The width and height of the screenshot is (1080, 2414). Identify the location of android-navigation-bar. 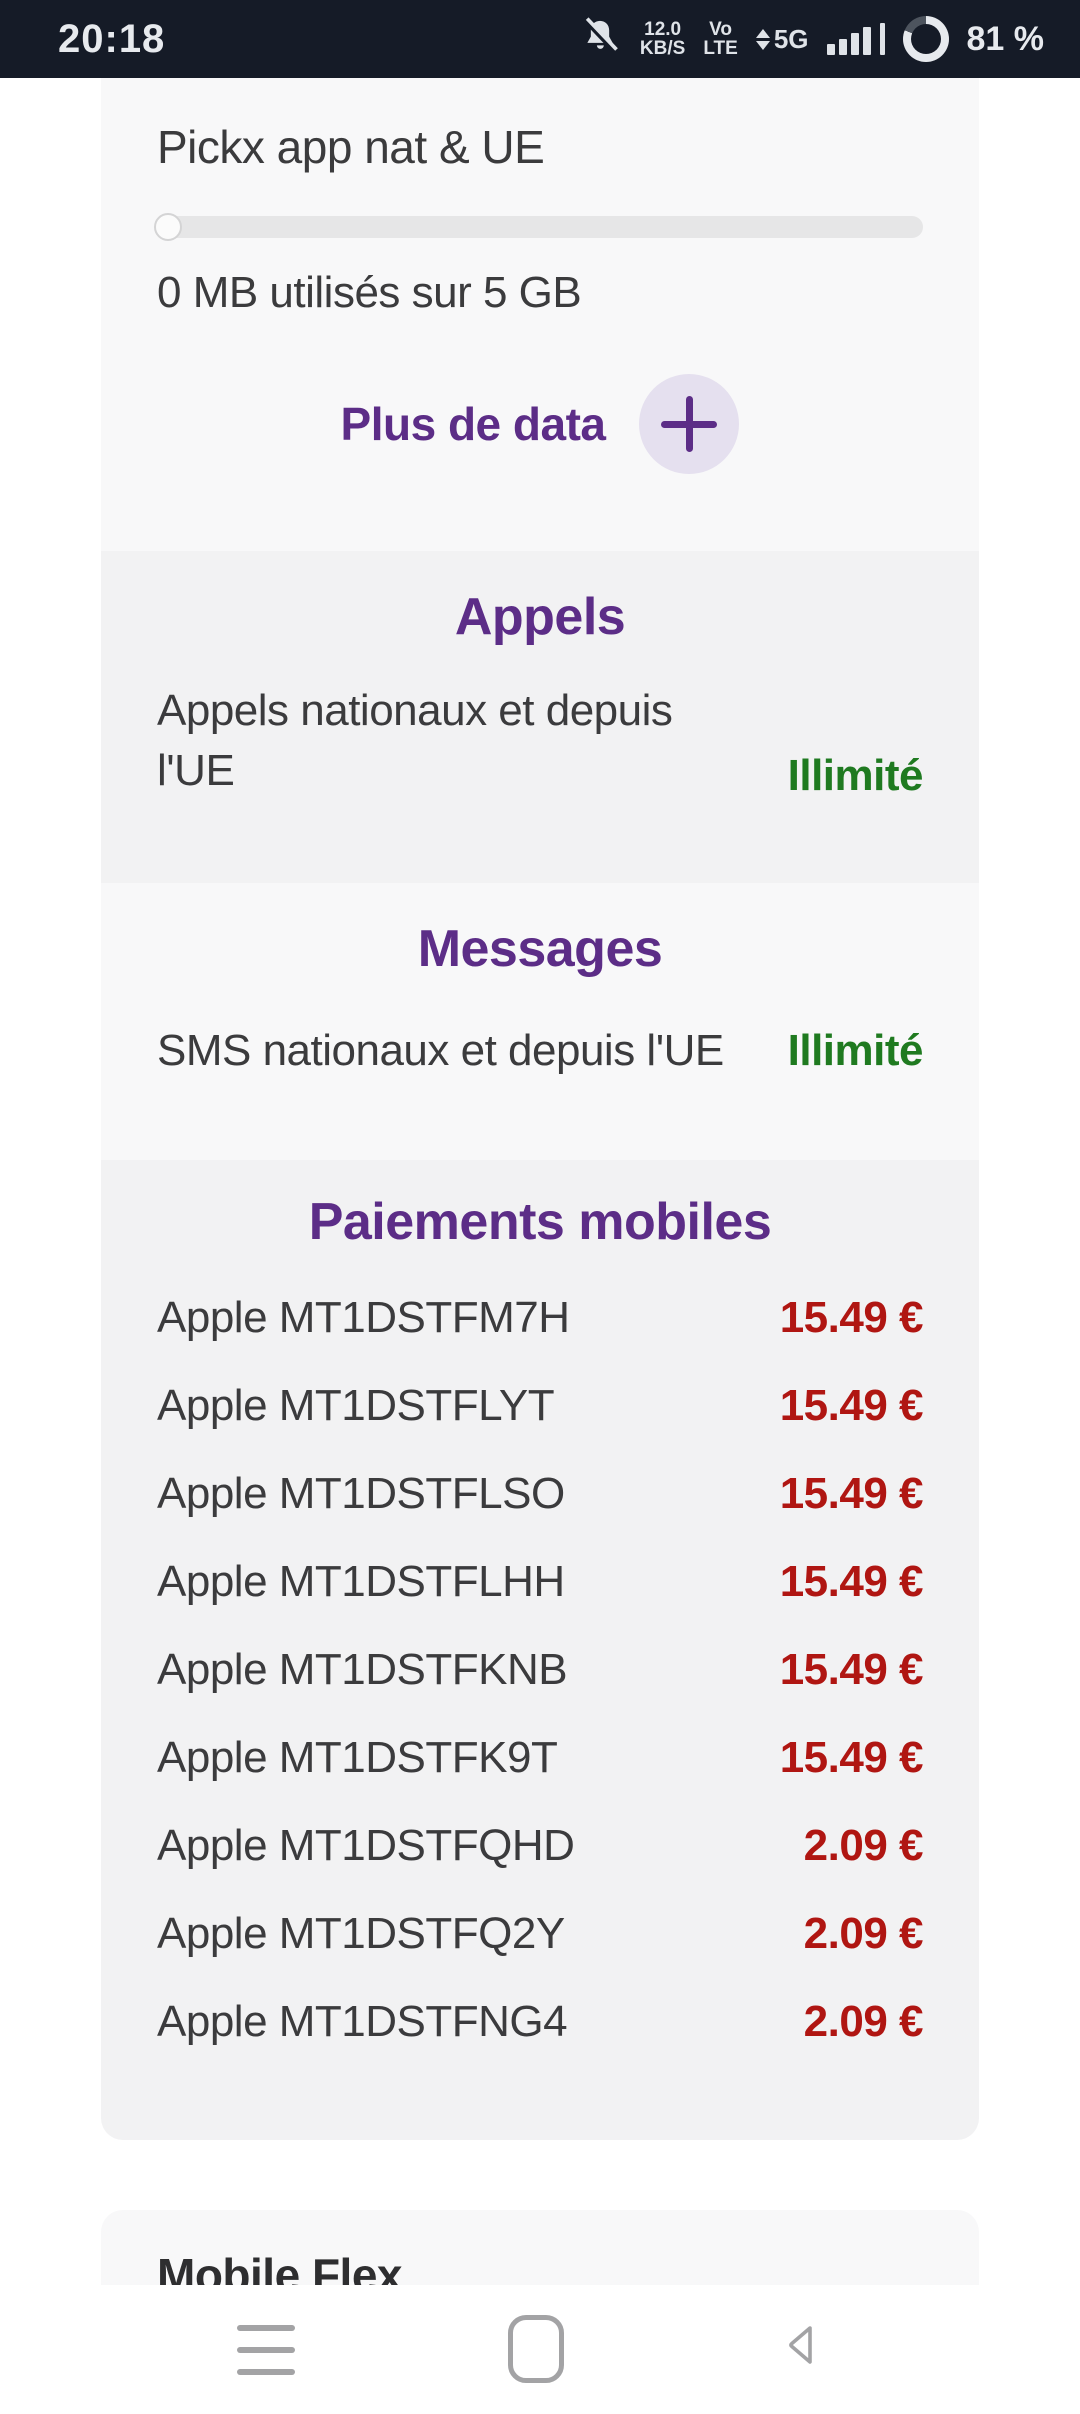
(540, 2349).